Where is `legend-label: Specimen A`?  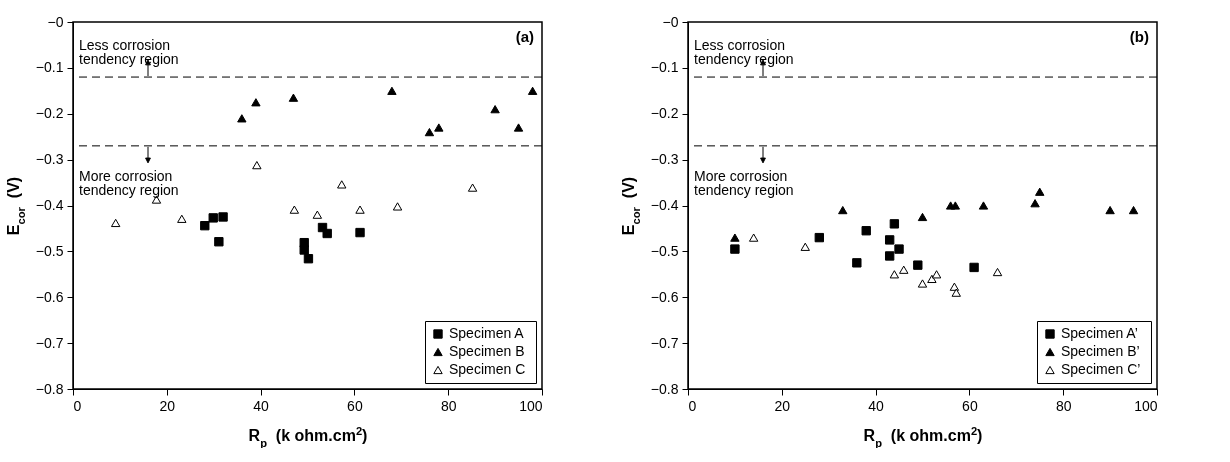
legend-label: Specimen A is located at coordinates (487, 333).